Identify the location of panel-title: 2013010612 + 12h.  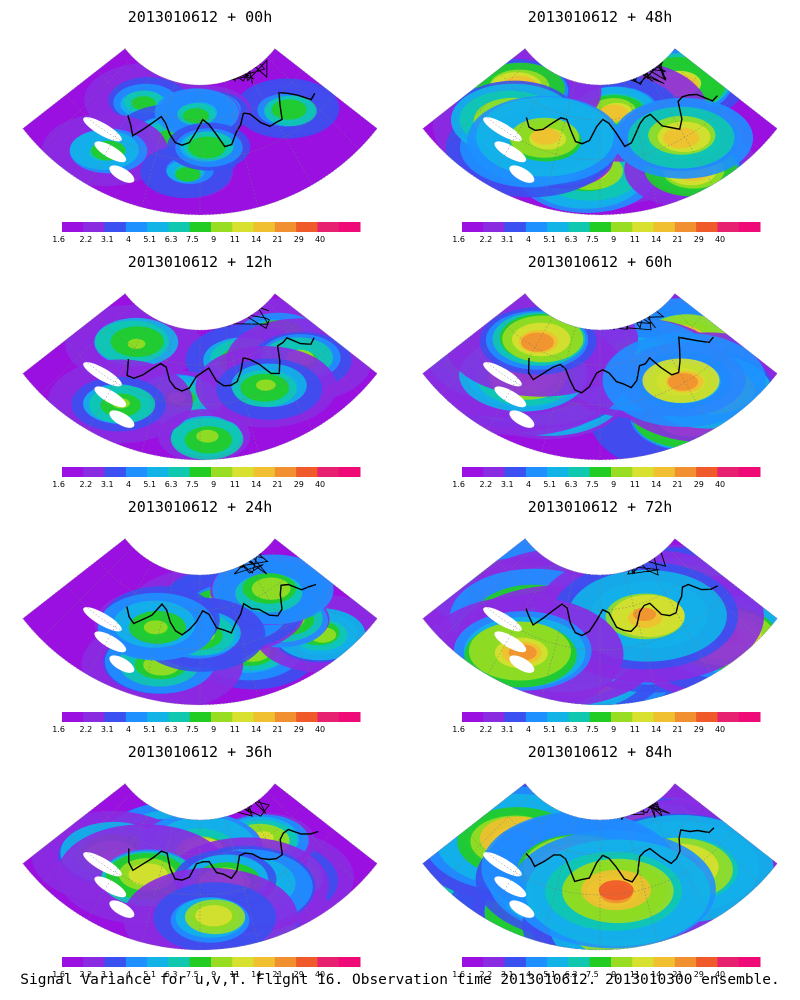
(200, 262).